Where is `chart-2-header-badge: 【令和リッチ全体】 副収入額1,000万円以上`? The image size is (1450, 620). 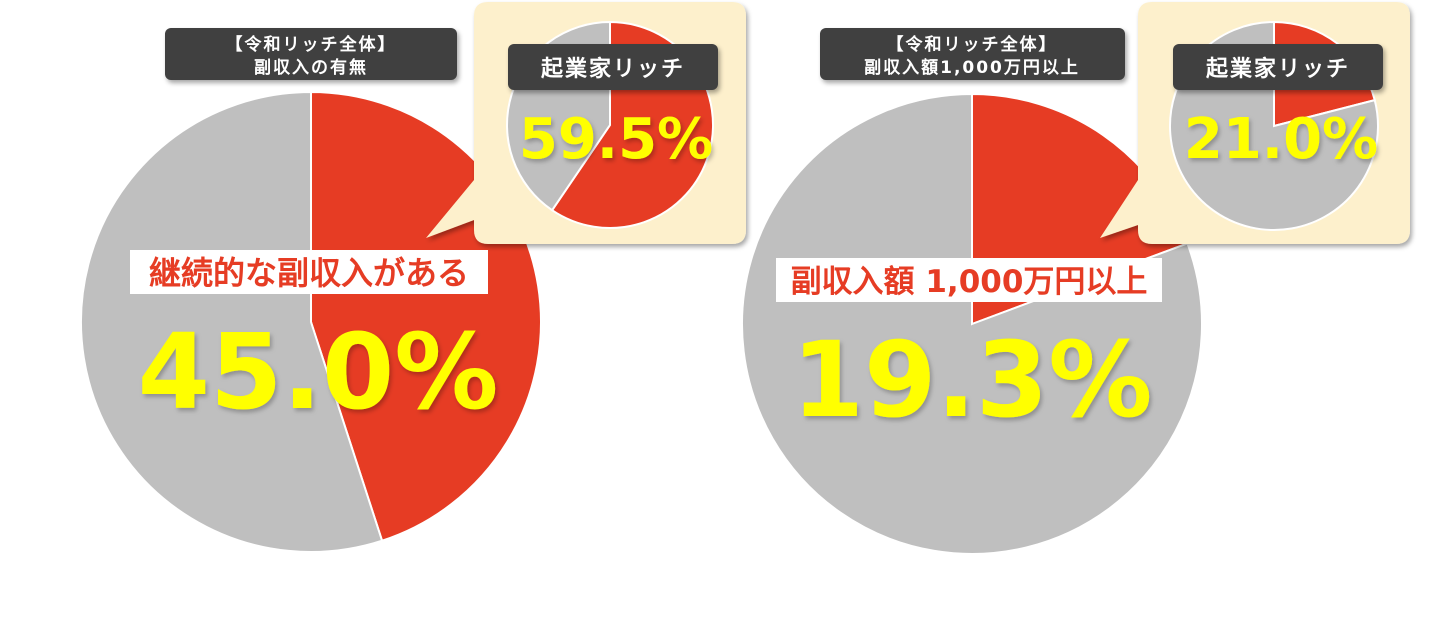
chart-2-header-badge: 【令和リッチ全体】 副収入額1,000万円以上 is located at coordinates (972, 54).